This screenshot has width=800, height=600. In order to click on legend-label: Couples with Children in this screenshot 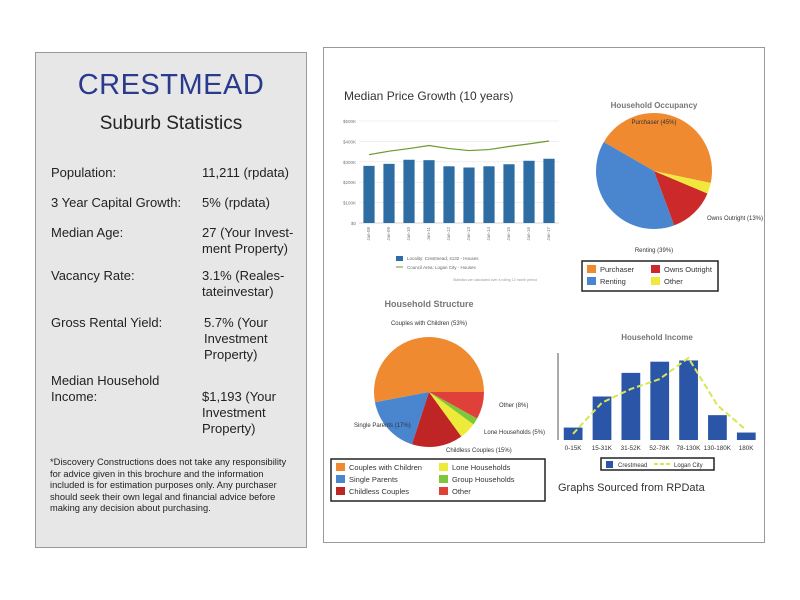, I will do `click(385, 467)`.